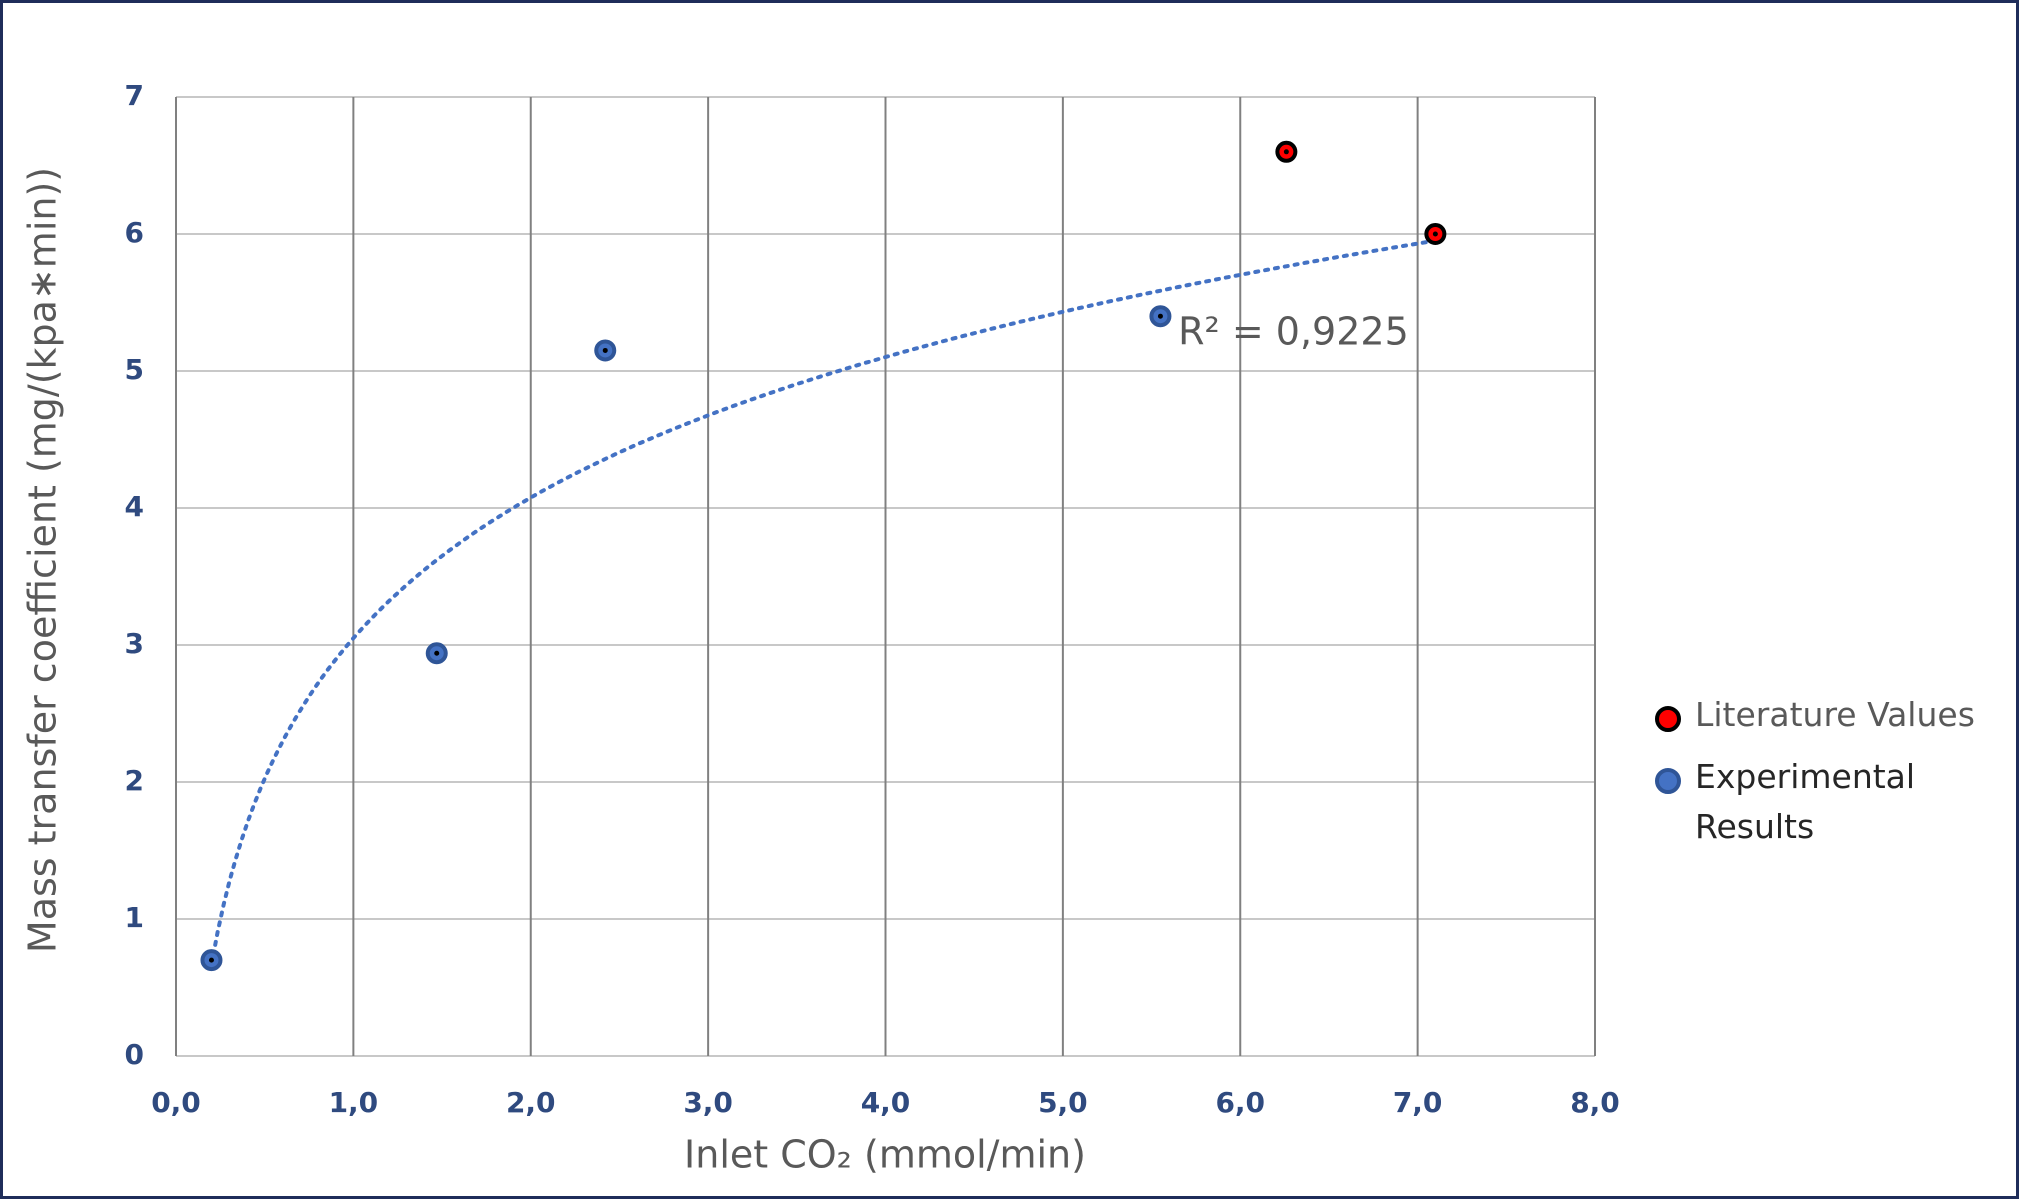  Describe the element at coordinates (354, 1102) in the screenshot. I see `x-tick-label: 1,0` at that location.